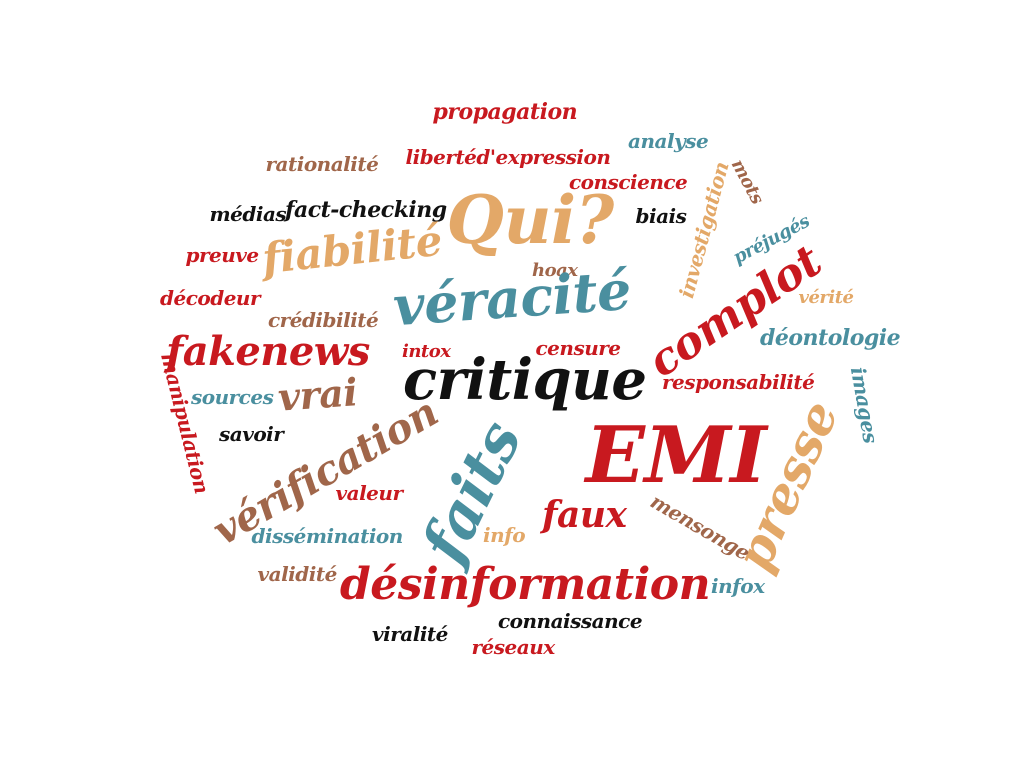 This screenshot has width=1024, height=768. I want to click on word-vrai: vrai, so click(317, 394).